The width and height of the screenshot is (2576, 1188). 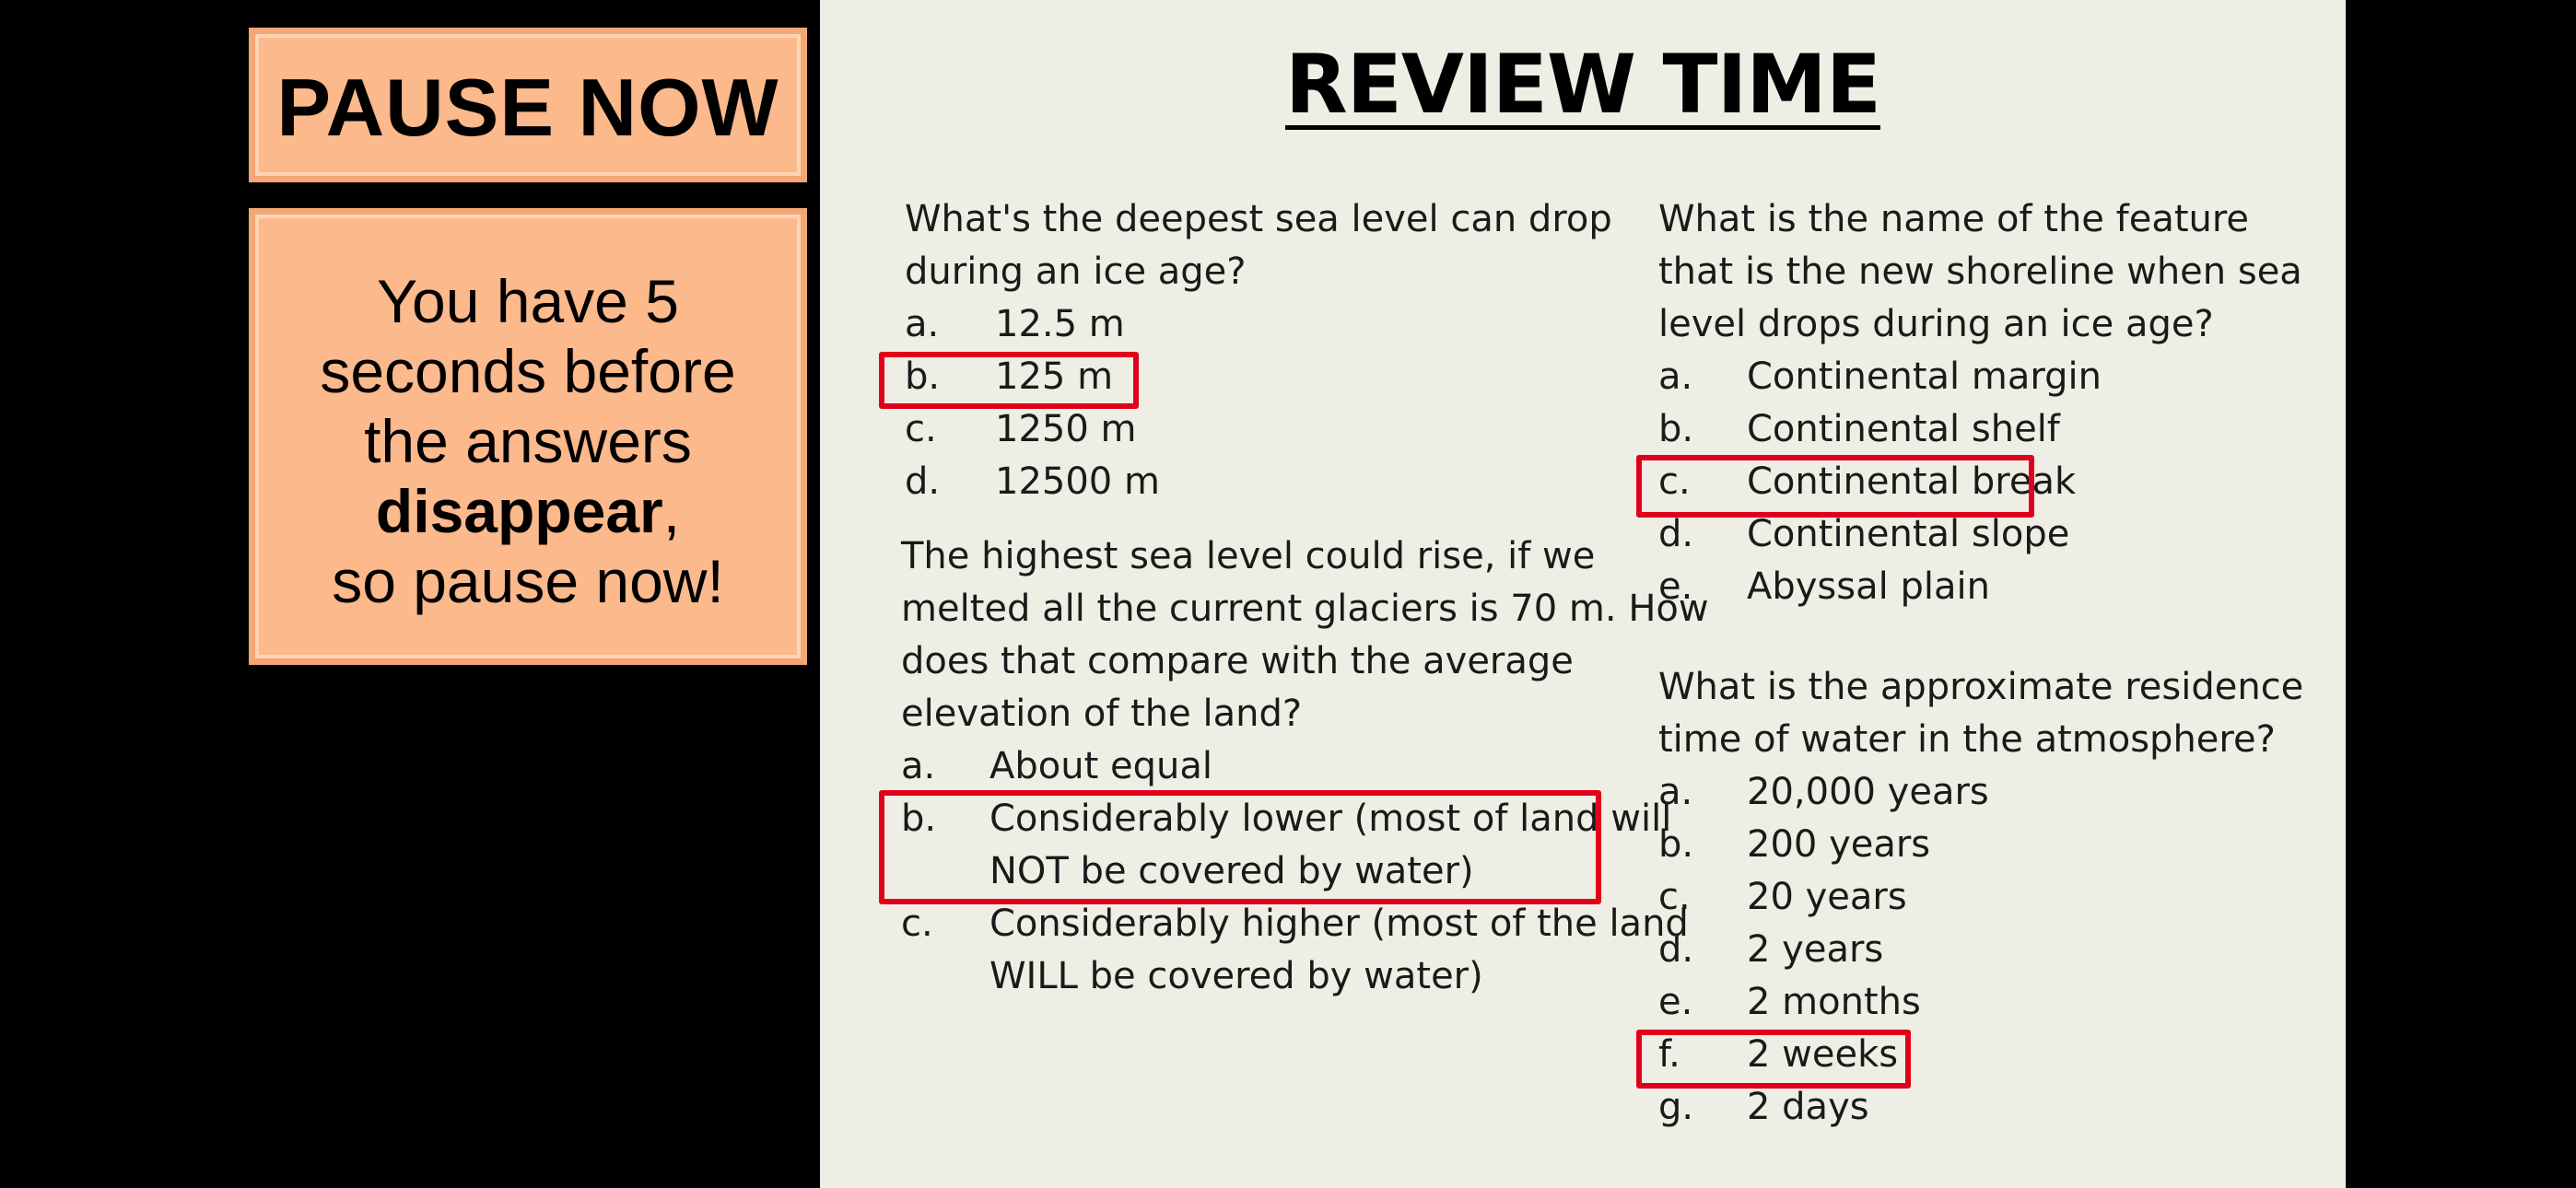 I want to click on answer-option: f. 2 weeks, so click(x=1994, y=1055).